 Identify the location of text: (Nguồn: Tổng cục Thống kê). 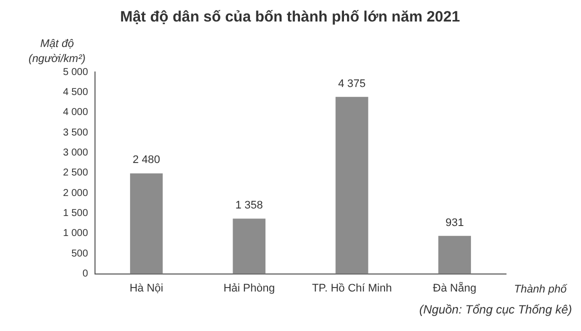
(495, 309).